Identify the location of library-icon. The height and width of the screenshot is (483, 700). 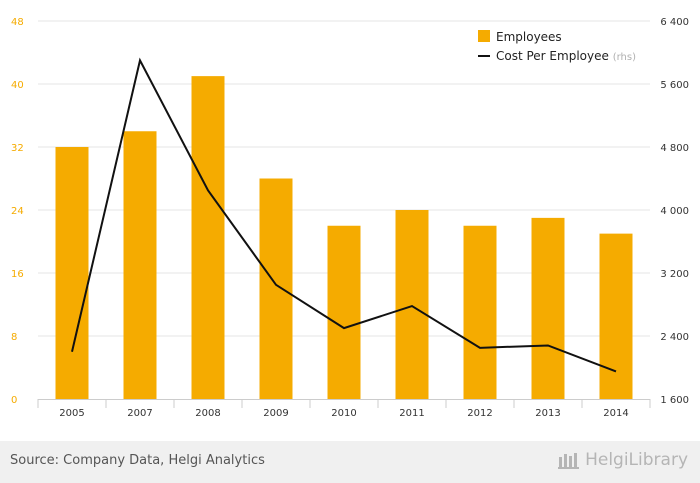
(569, 461).